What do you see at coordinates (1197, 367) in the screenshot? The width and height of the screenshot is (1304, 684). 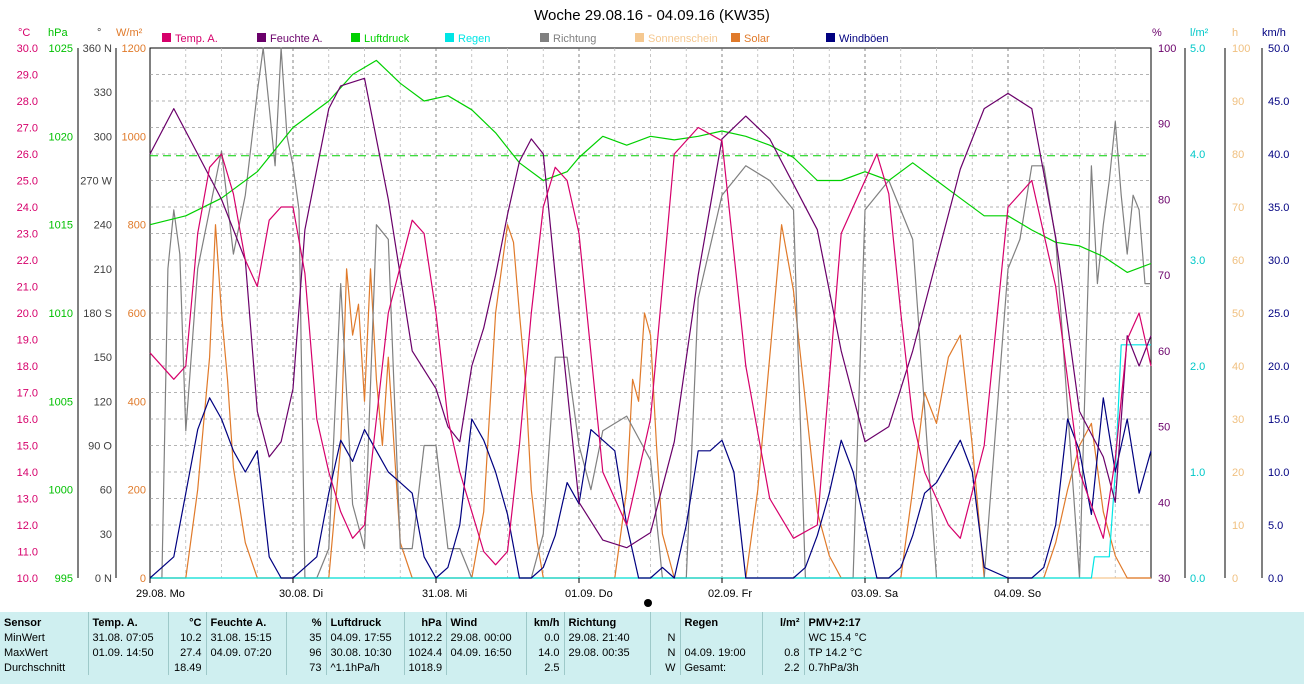 I see `right-axis-tick: 2.0` at bounding box center [1197, 367].